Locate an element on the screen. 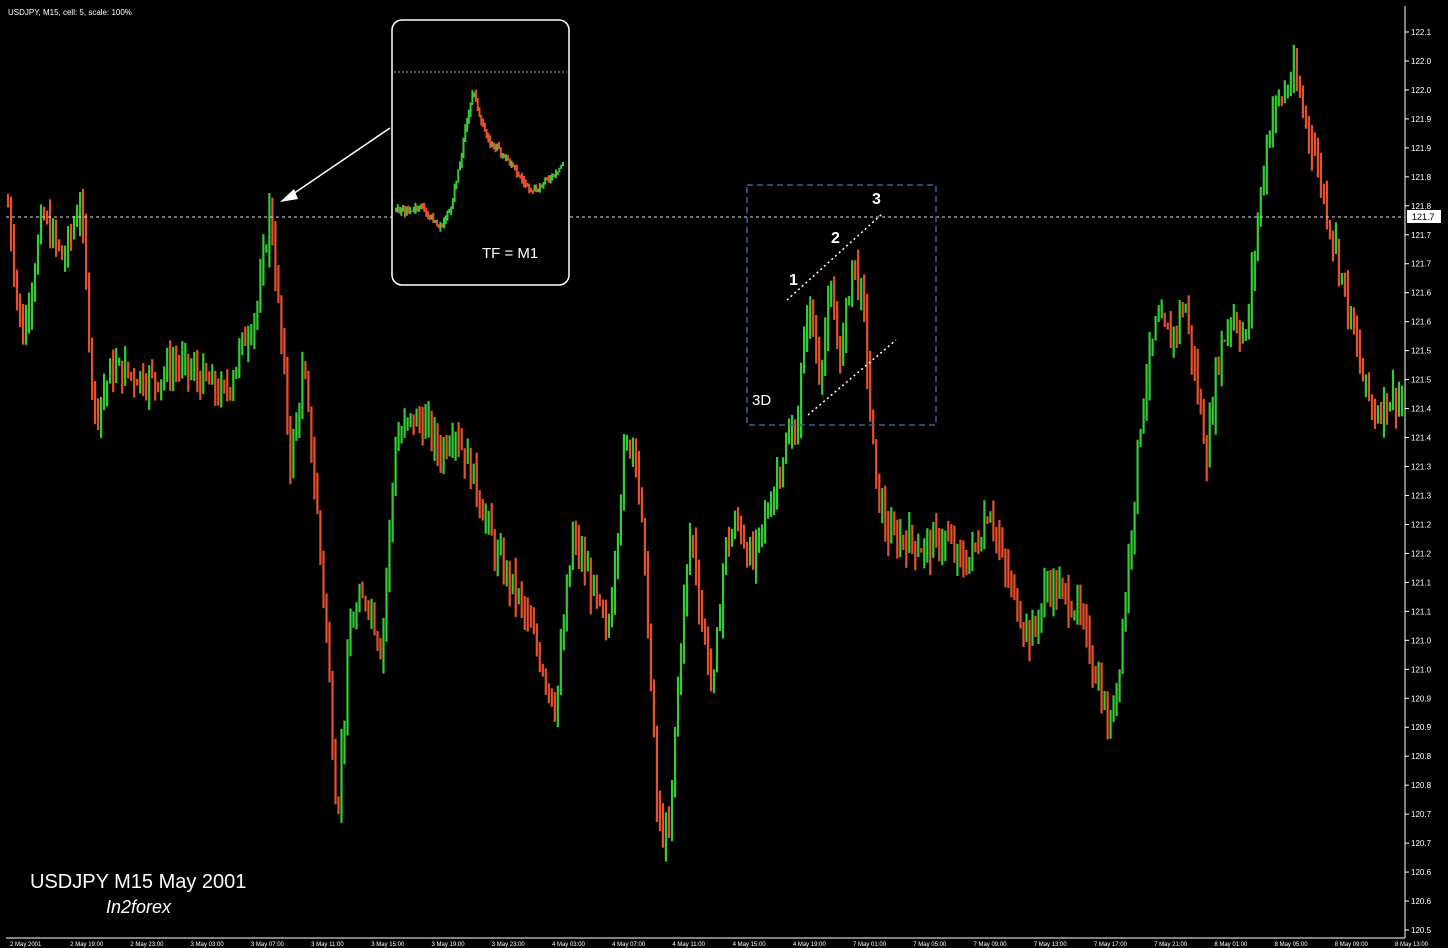 The height and width of the screenshot is (948, 1448). time-tick-label: 3 May 15:00 is located at coordinates (388, 945).